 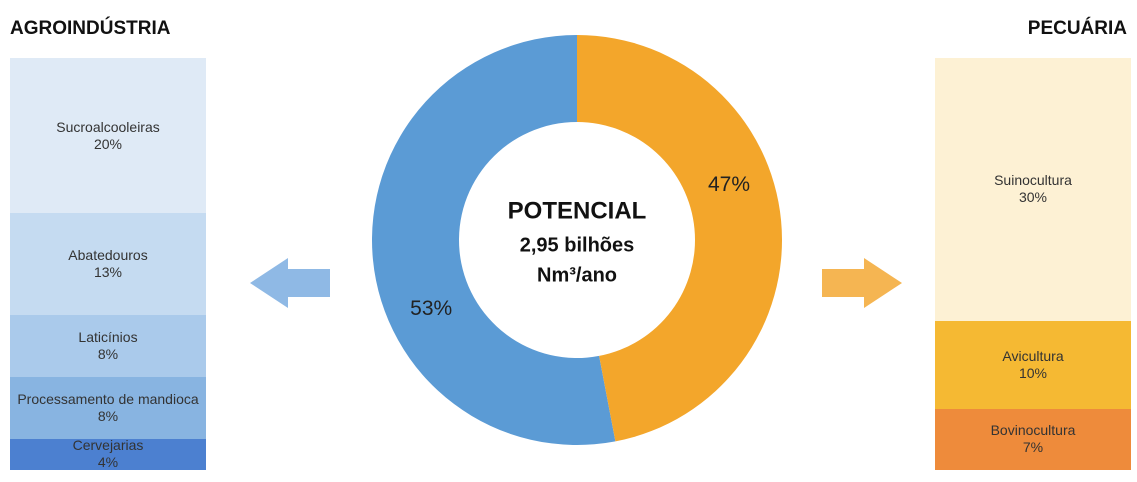 I want to click on segment-label: Avicultura, so click(x=1033, y=355).